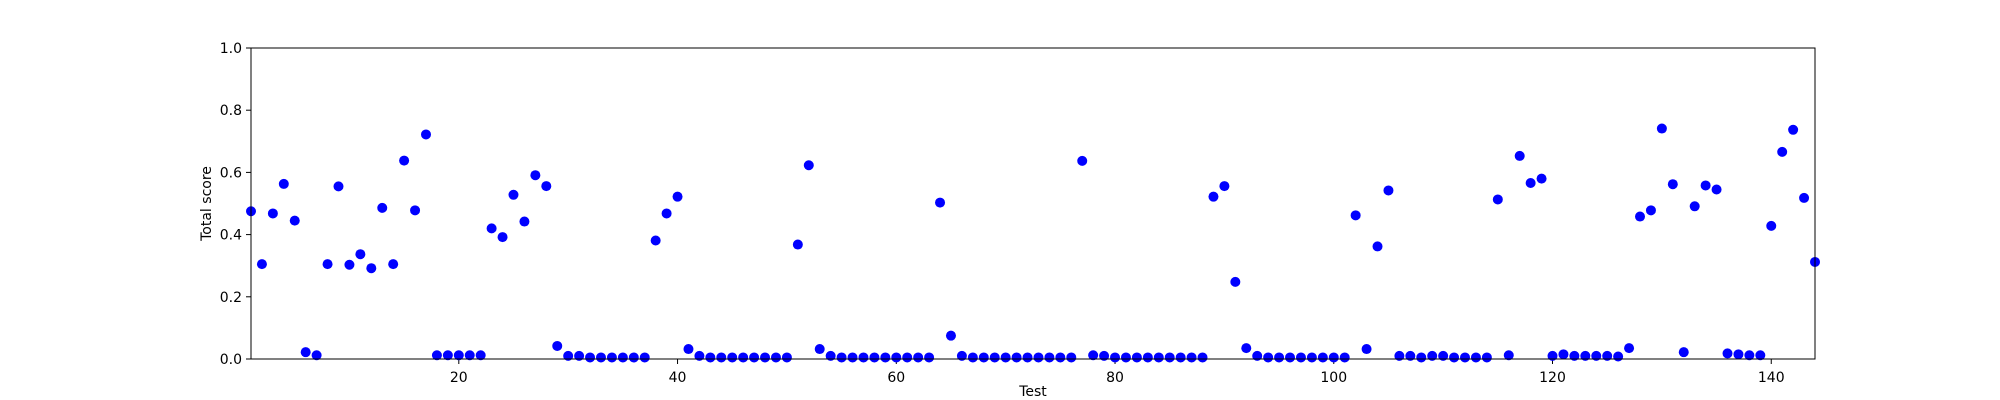  What do you see at coordinates (1333, 378) in the screenshot?
I see `x-tick-label: 100` at bounding box center [1333, 378].